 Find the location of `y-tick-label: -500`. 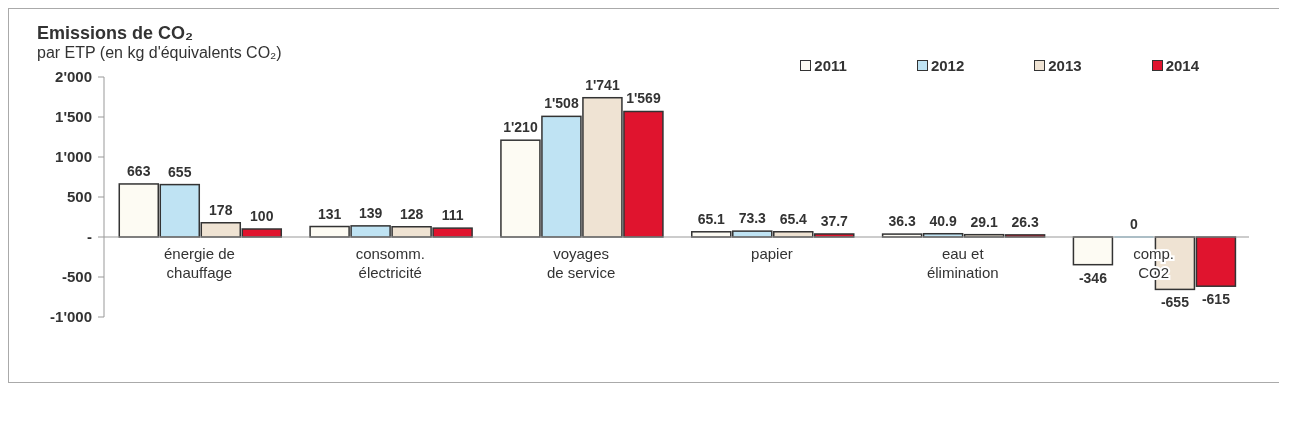

y-tick-label: -500 is located at coordinates (76, 276).